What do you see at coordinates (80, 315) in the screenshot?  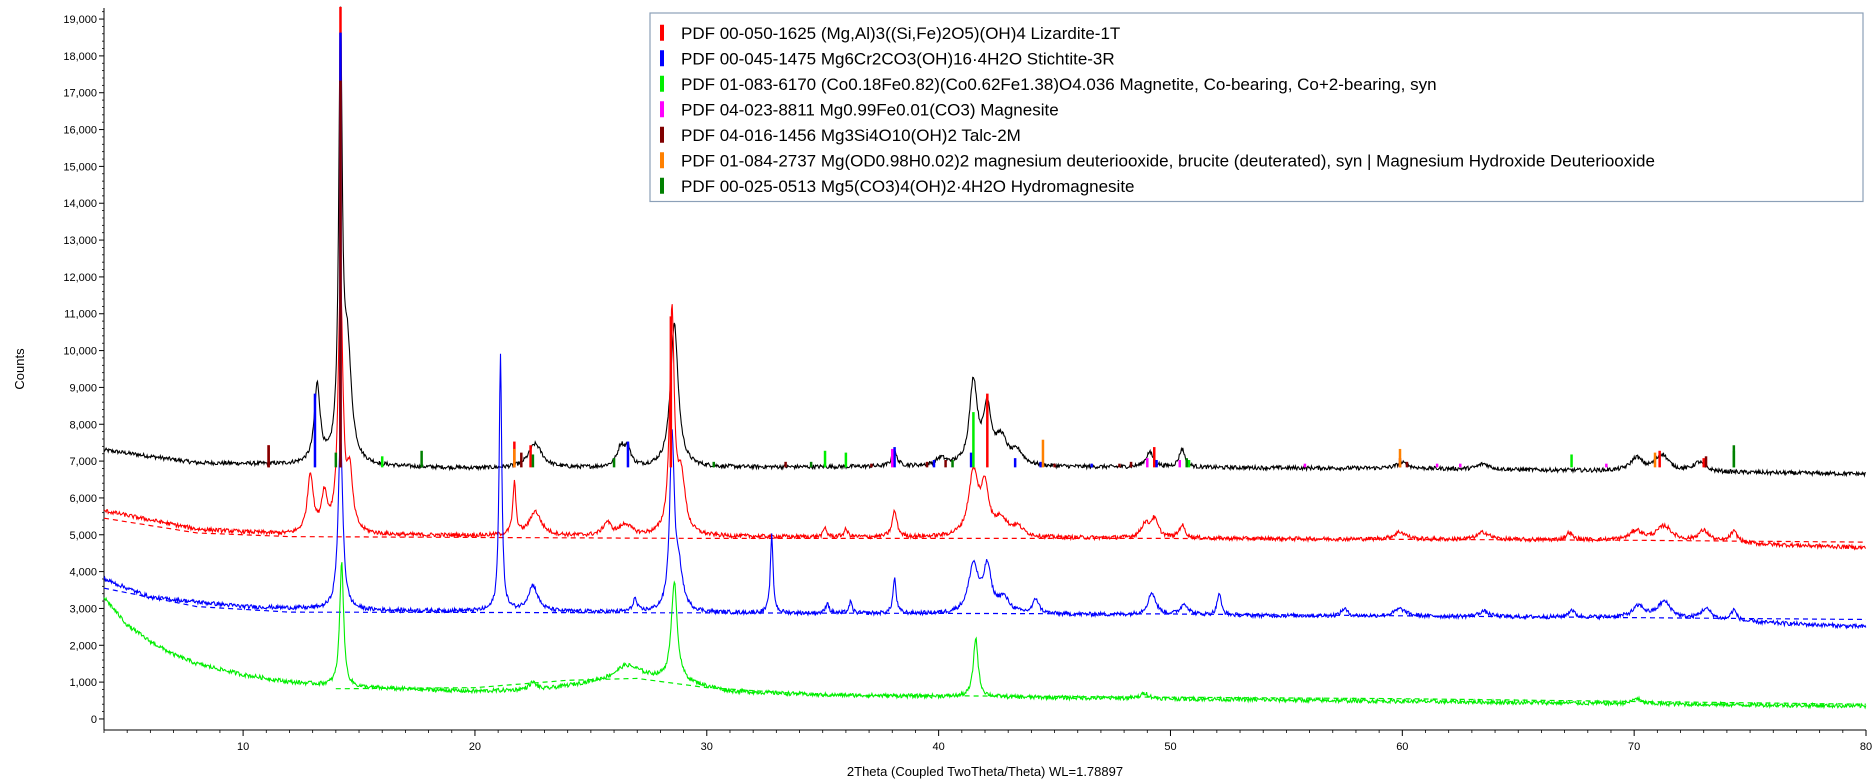 I see `y-tick-label: 11,000` at bounding box center [80, 315].